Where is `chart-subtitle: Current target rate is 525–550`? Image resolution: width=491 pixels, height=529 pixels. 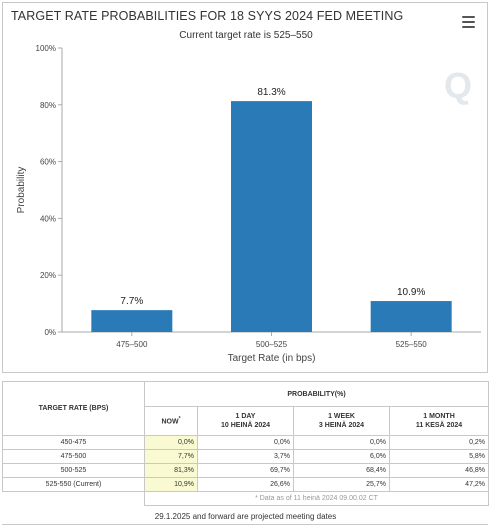 chart-subtitle: Current target rate is 525–550 is located at coordinates (246, 35).